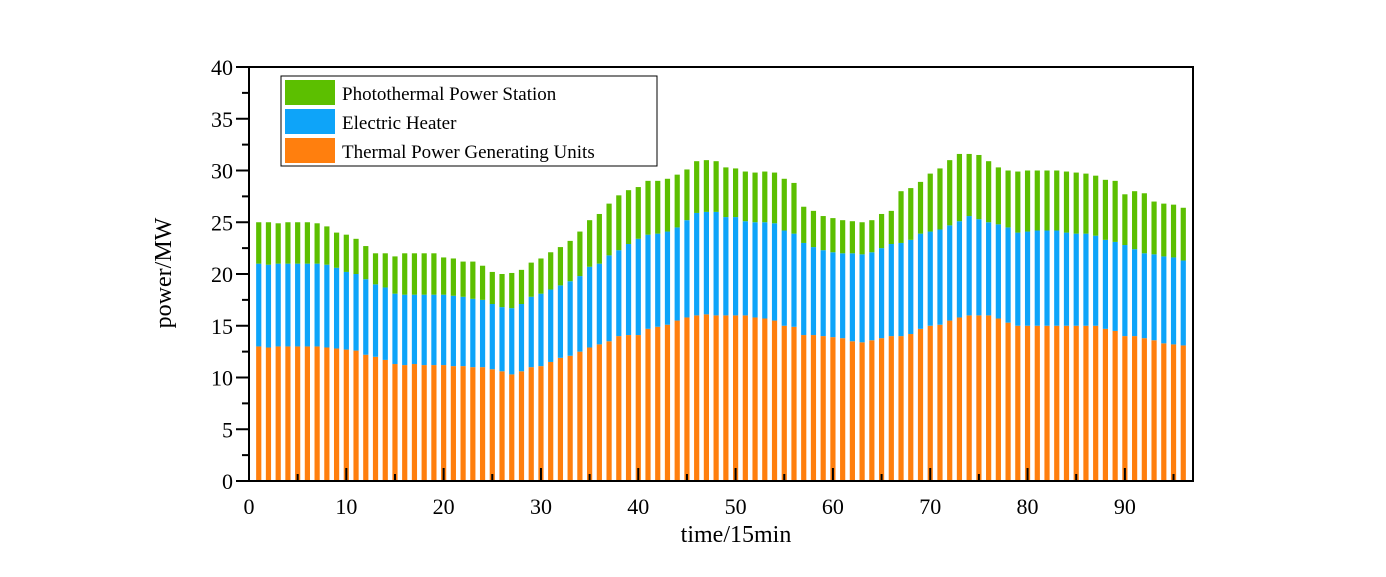  Describe the element at coordinates (1125, 506) in the screenshot. I see `x-tick-label-90: 90` at that location.